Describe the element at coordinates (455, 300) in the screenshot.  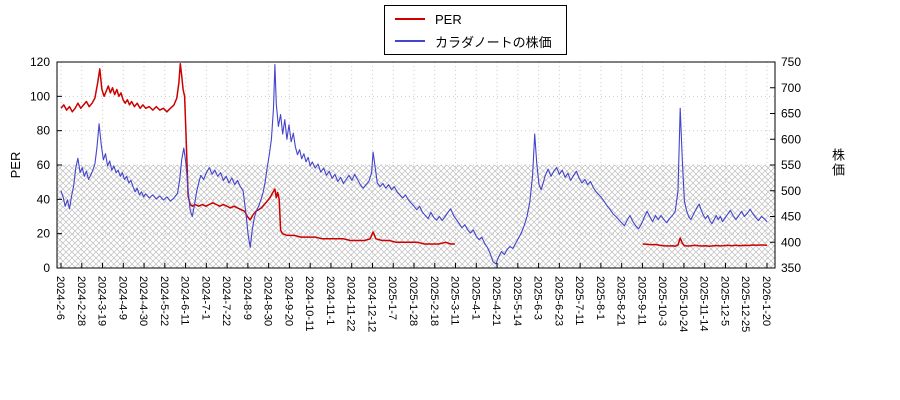
I see `svg-text: 2025-3-11` at that location.